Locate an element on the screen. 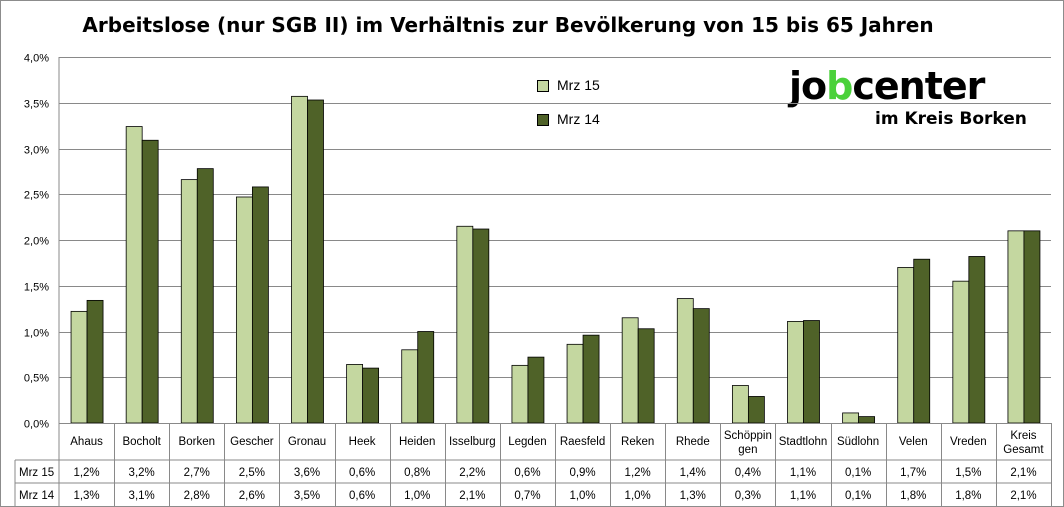  data-label-mrz14: 1,1% is located at coordinates (803, 496).